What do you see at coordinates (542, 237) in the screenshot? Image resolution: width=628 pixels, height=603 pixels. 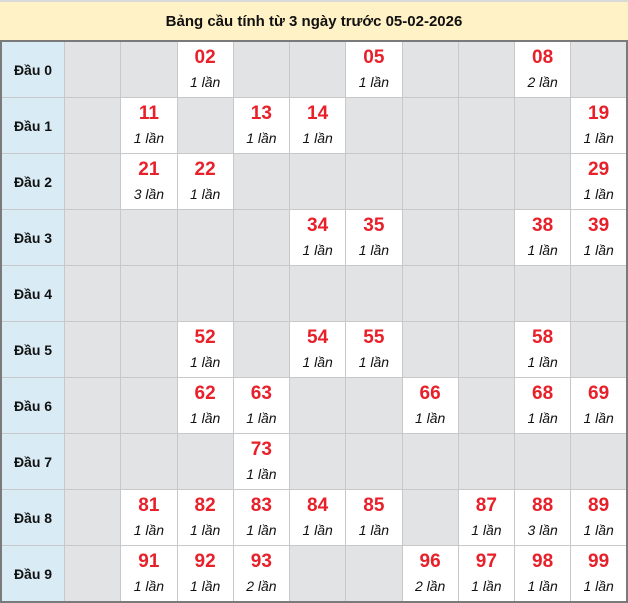 I see `number-cell: 38 1 lần` at bounding box center [542, 237].